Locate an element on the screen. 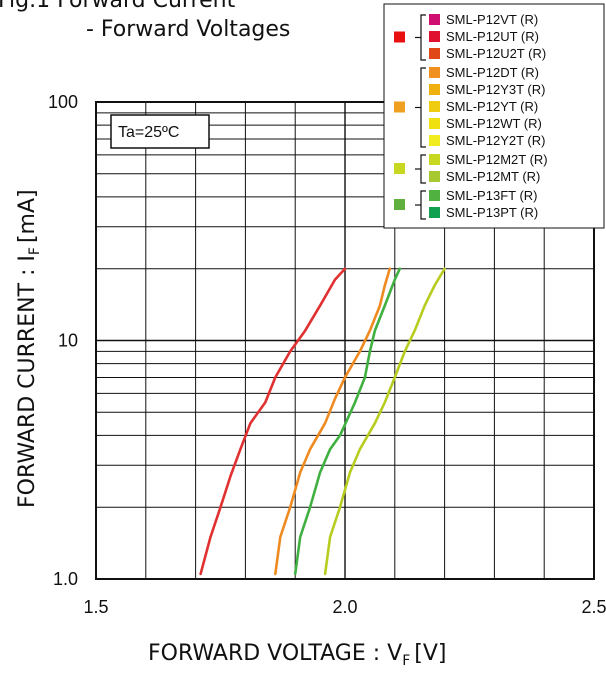  legend-item-label: SML-P12UT (R) is located at coordinates (492, 36).